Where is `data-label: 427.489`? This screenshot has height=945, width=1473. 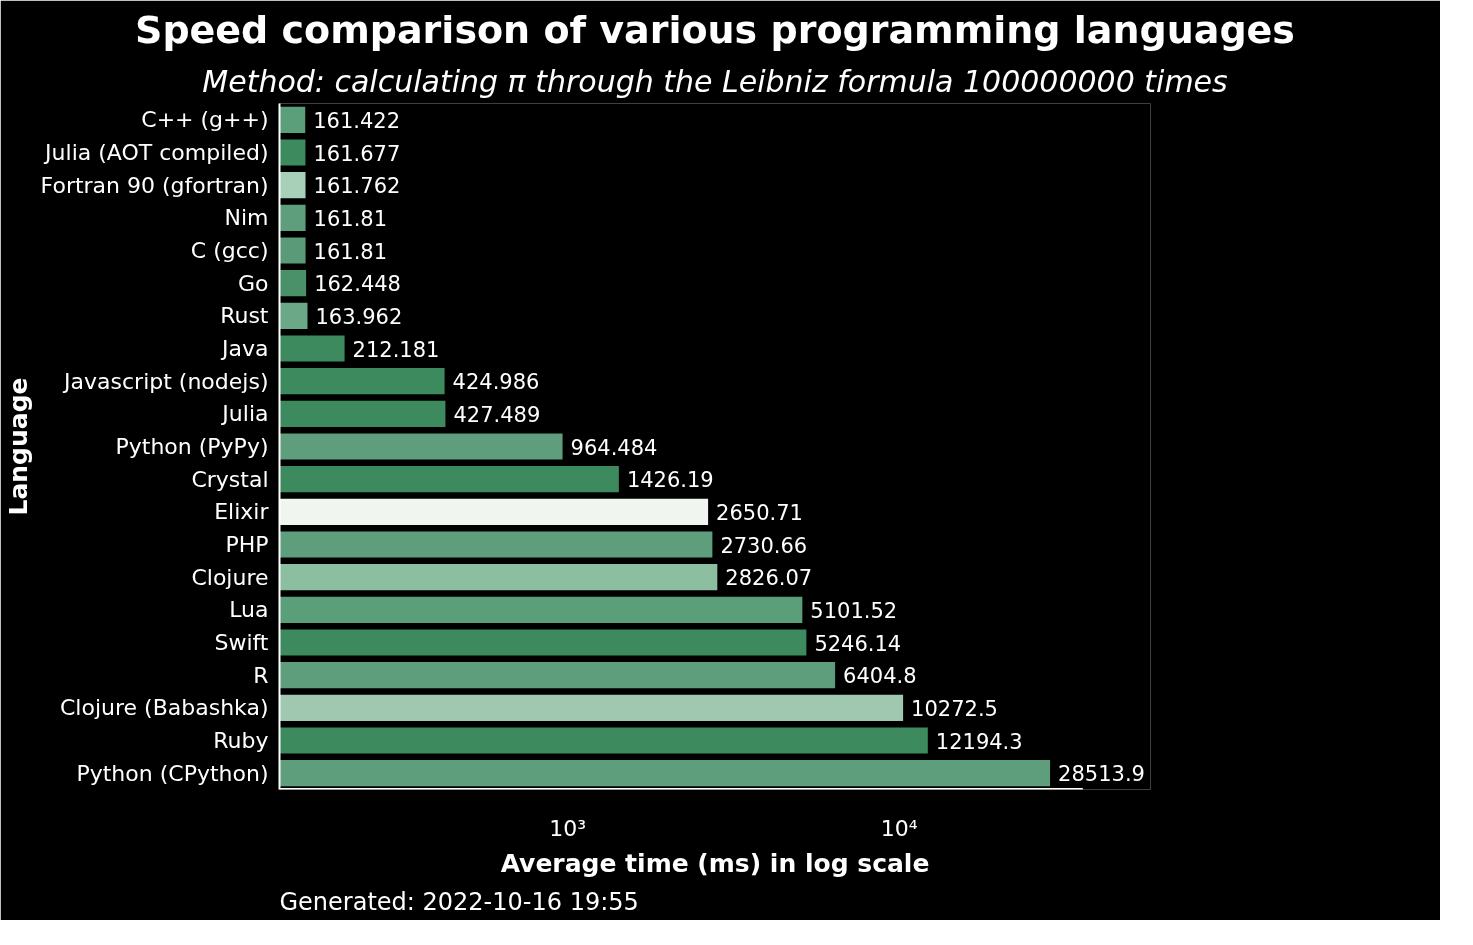 data-label: 427.489 is located at coordinates (497, 414).